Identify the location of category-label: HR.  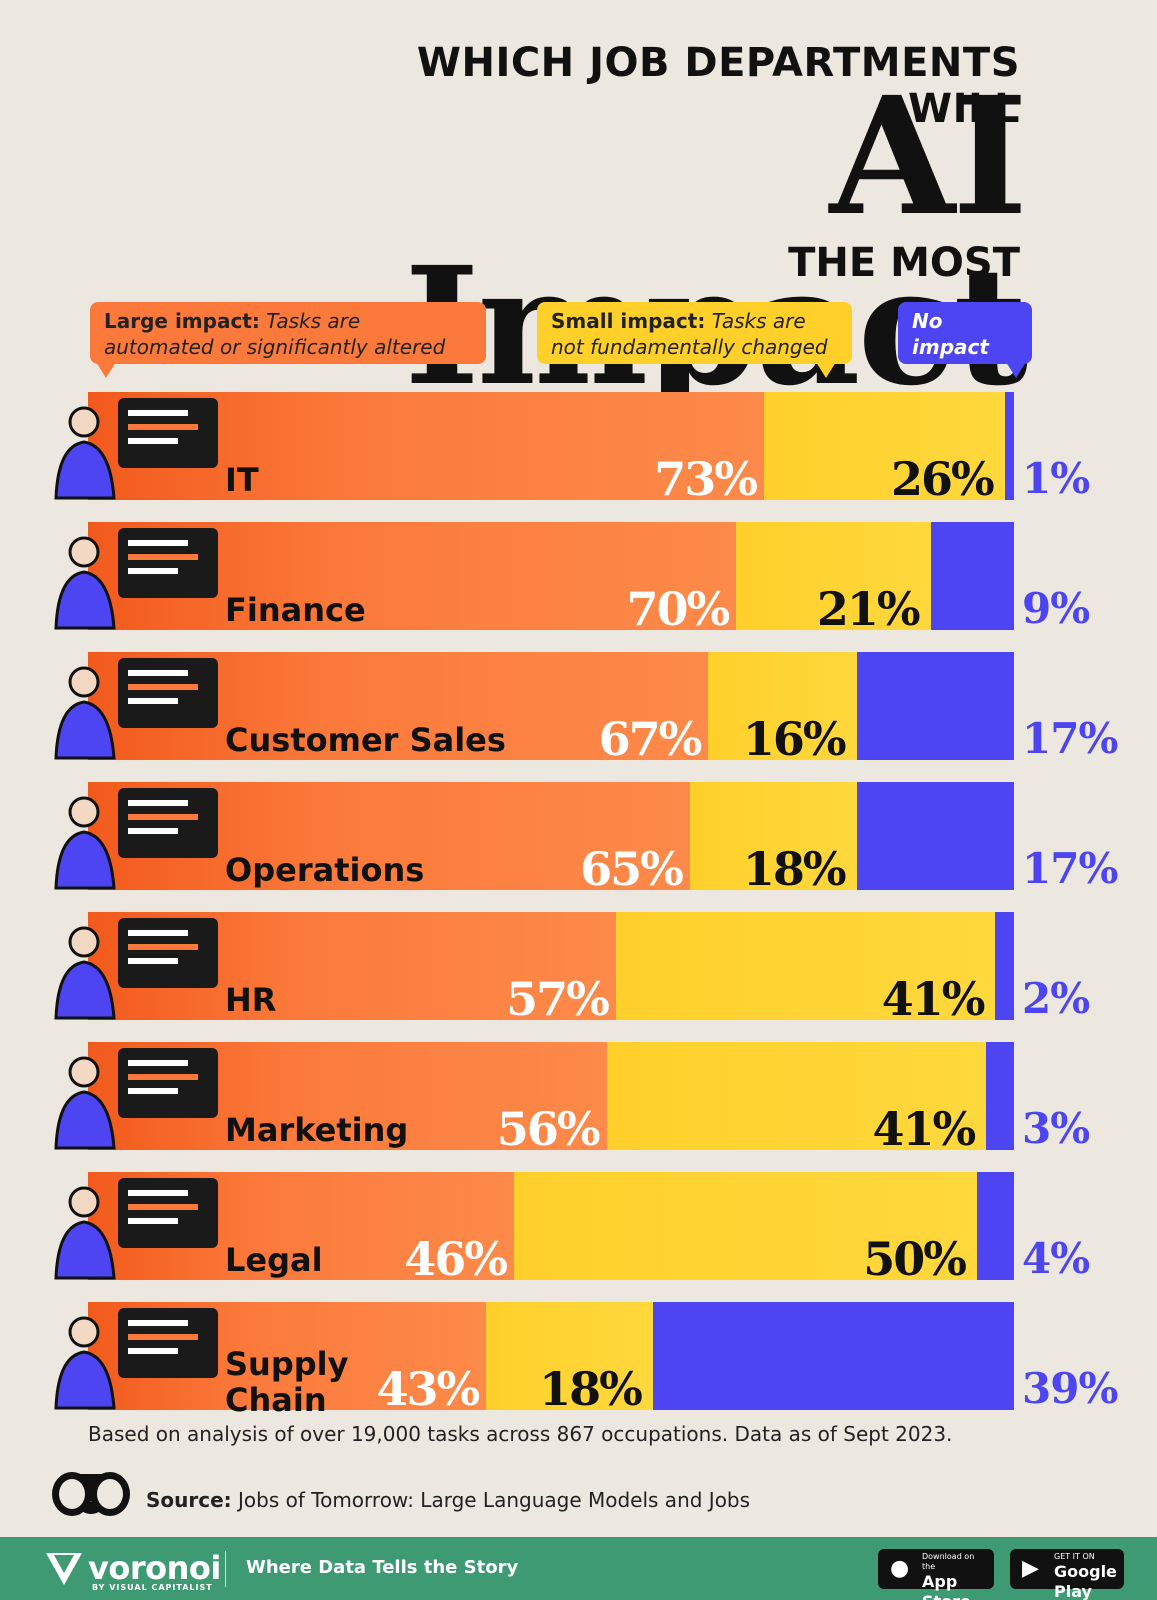
(251, 1000).